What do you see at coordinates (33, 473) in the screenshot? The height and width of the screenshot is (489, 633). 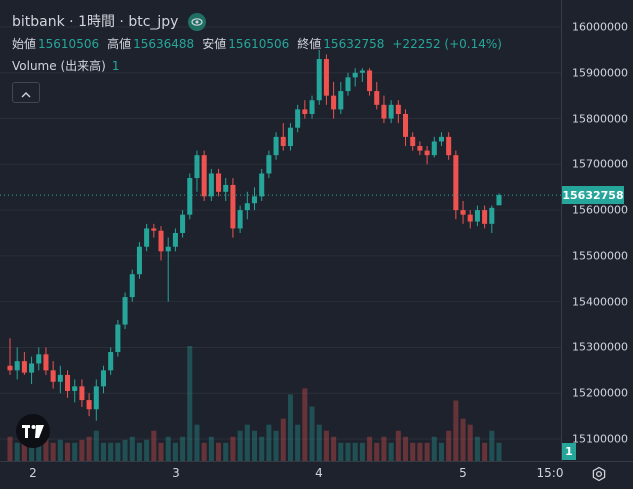 I see `time-axis-label: 2` at bounding box center [33, 473].